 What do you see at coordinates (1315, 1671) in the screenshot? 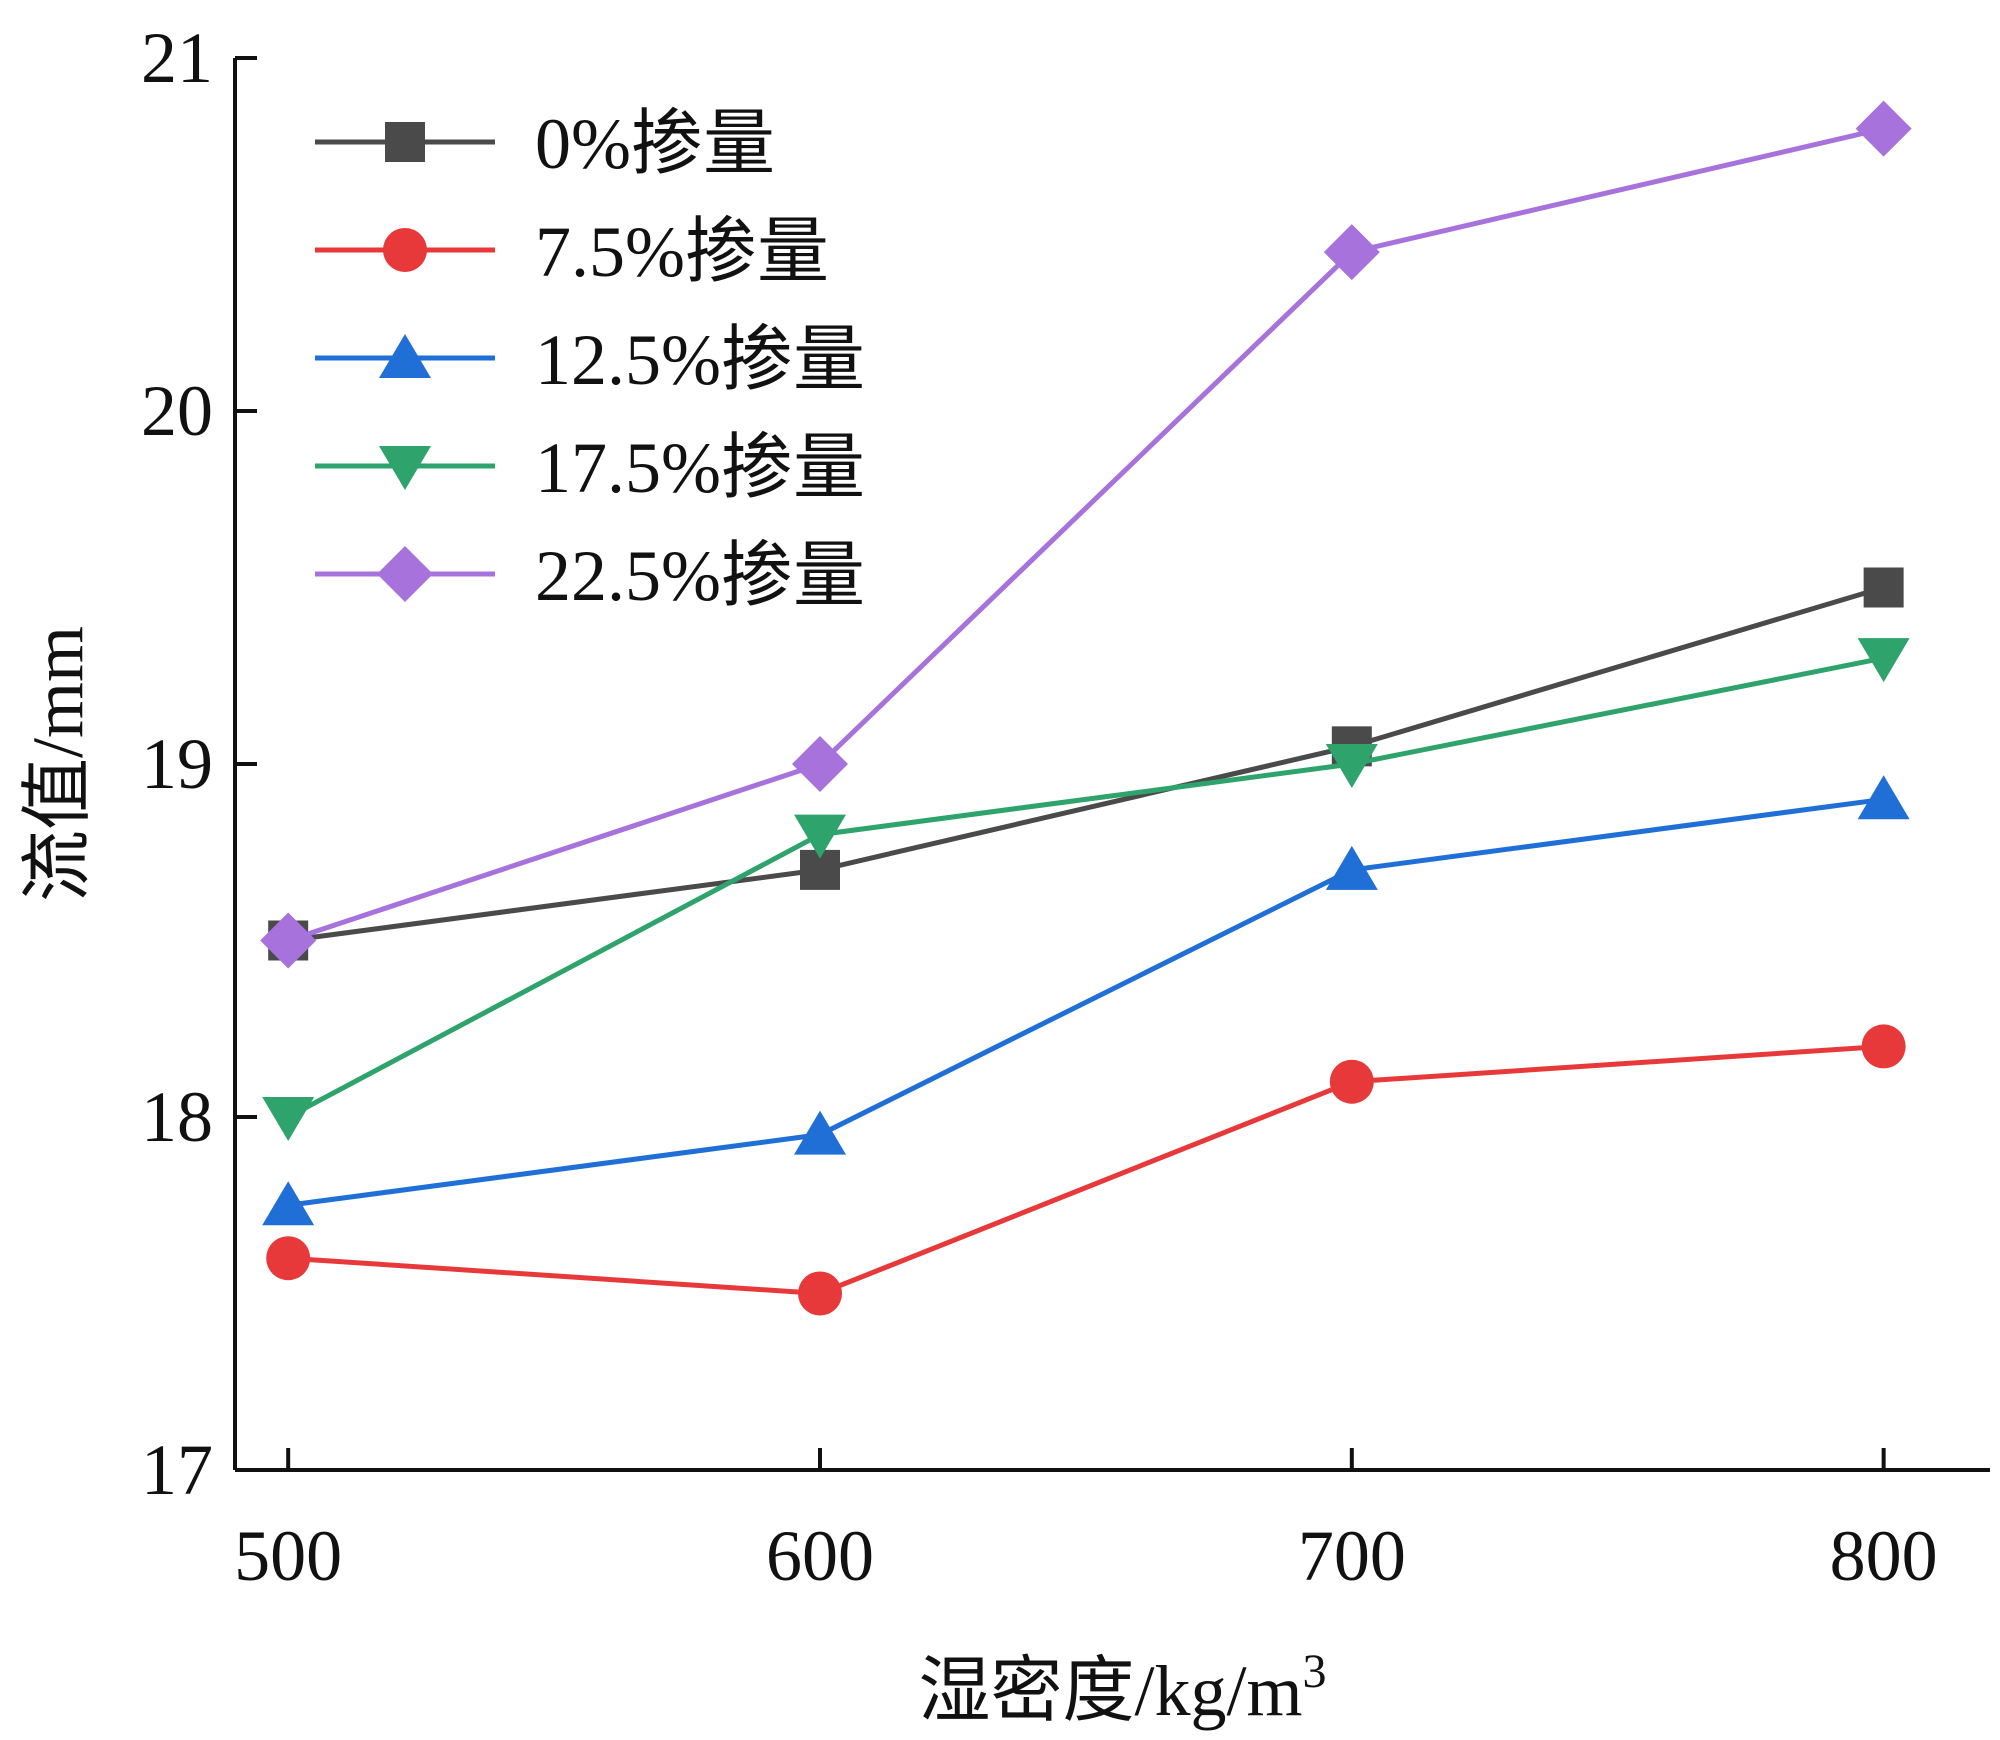
I see `x-axis-title-superscript: 3` at bounding box center [1315, 1671].